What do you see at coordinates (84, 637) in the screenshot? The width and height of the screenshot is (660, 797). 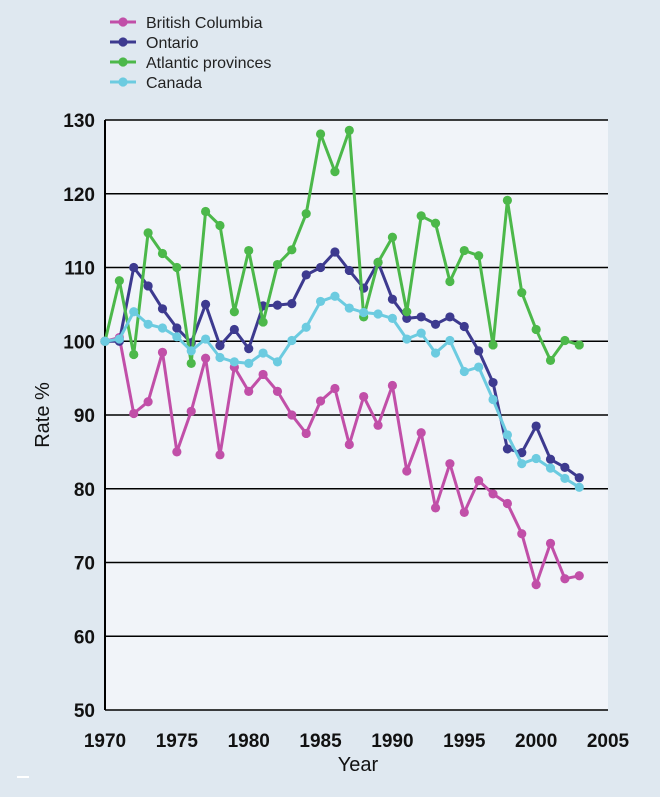 I see `y-tick-label: 60` at bounding box center [84, 637].